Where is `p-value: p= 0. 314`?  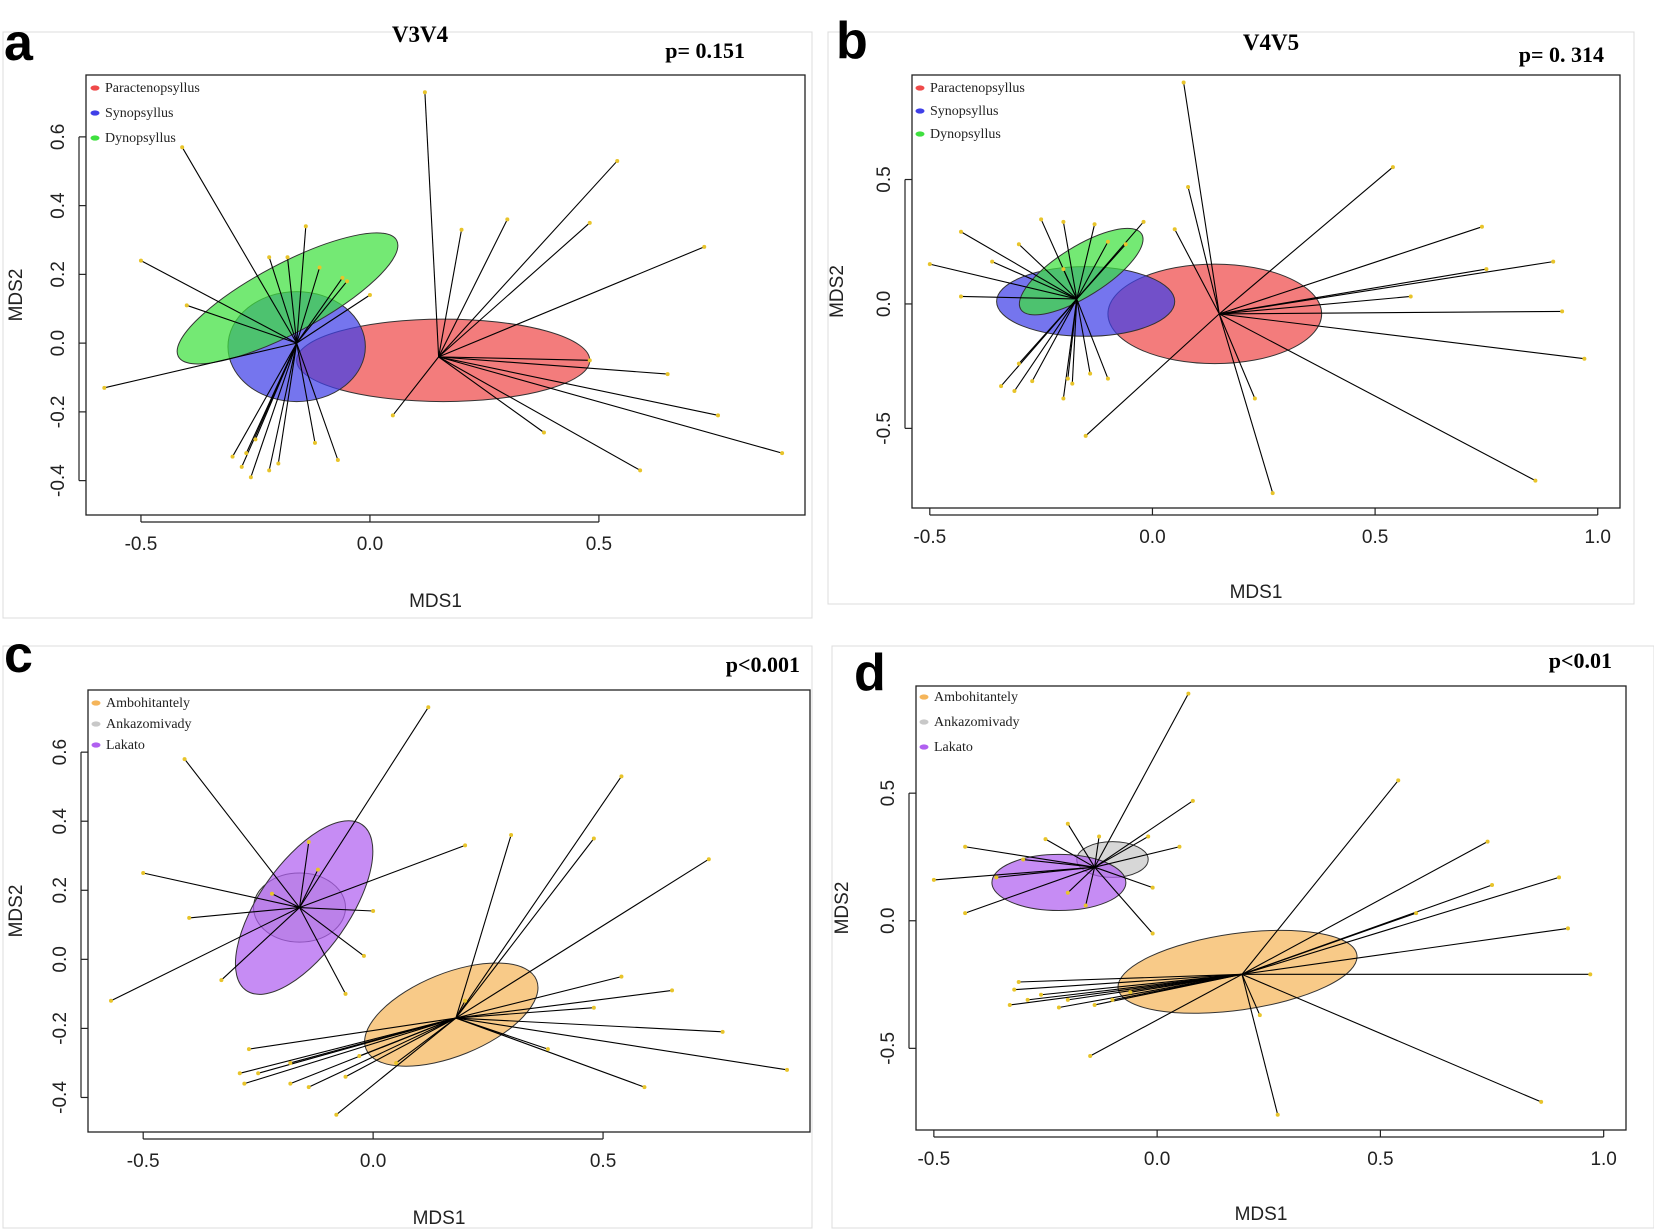
p-value: p= 0. 314 is located at coordinates (1561, 54).